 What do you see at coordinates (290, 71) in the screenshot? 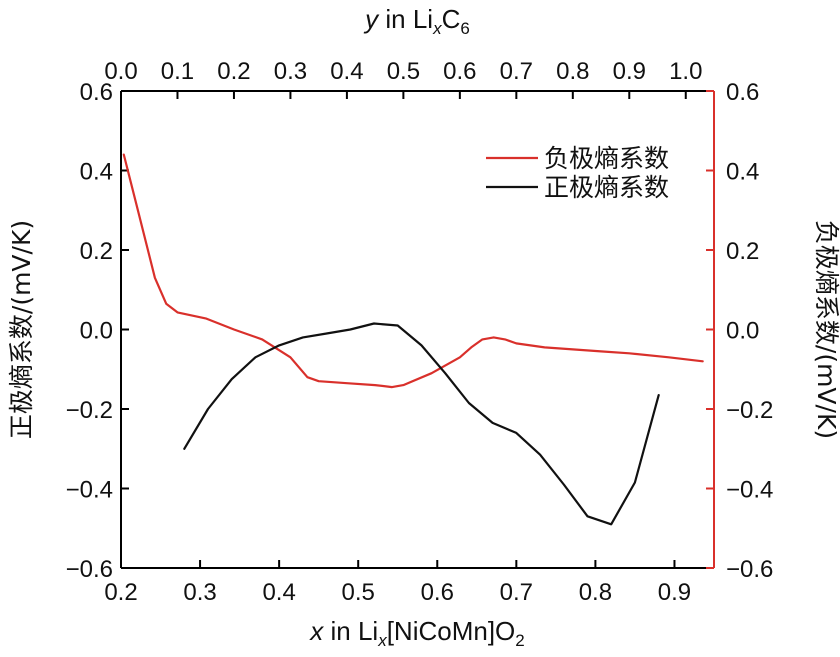
I see `top-x-tick-label: 0.3` at bounding box center [290, 71].